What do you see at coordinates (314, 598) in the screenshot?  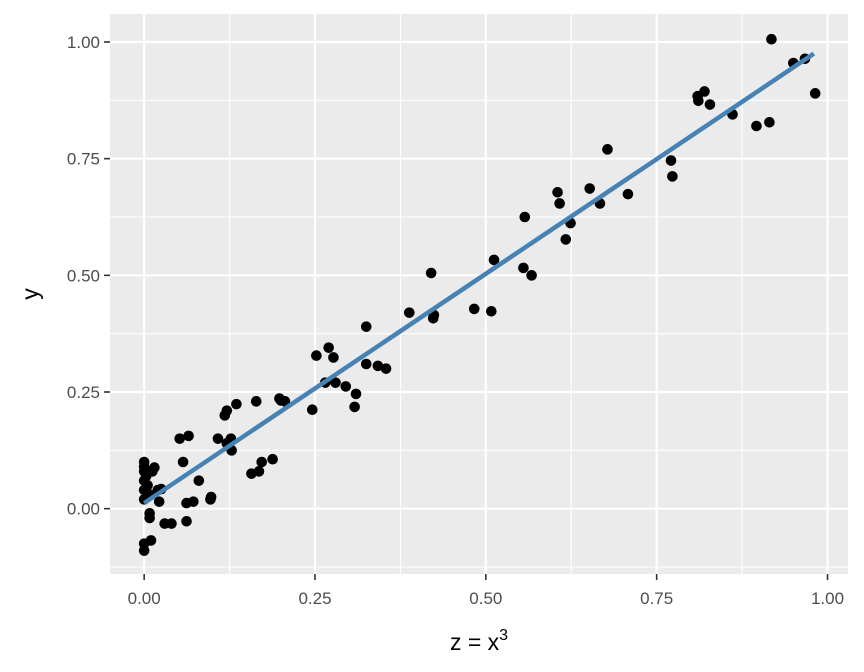 I see `x-tick-label: 0.25` at bounding box center [314, 598].